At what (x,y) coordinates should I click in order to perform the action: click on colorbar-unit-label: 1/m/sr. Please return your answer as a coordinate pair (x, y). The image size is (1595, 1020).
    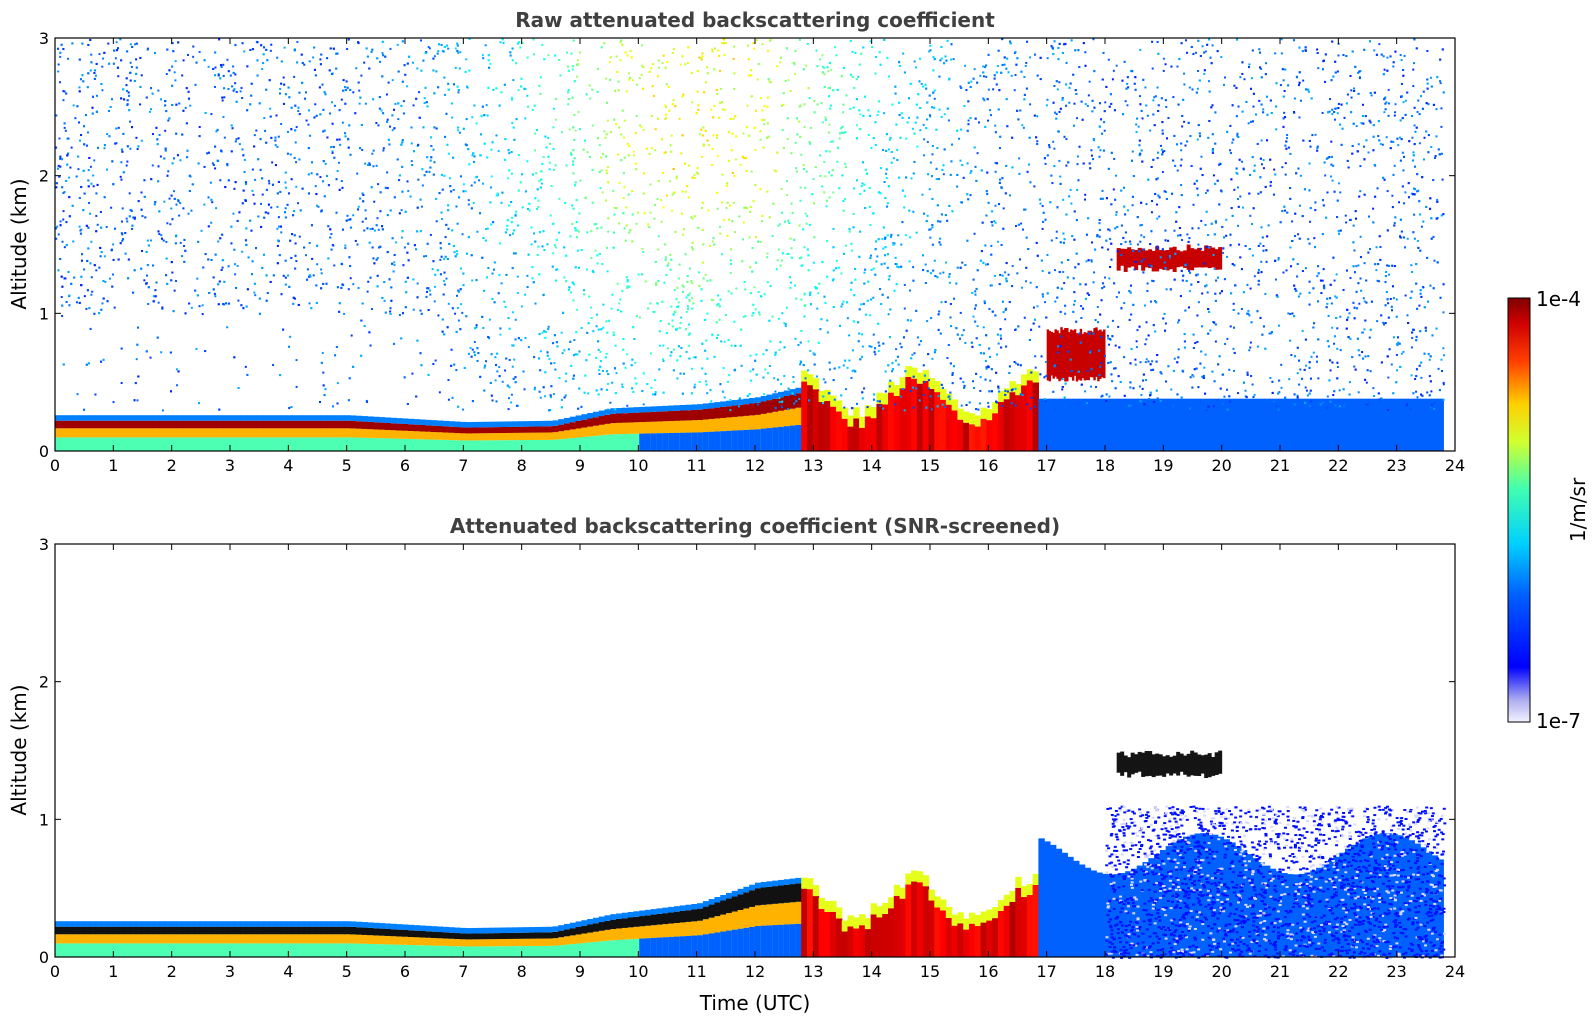
    Looking at the image, I should click on (1578, 509).